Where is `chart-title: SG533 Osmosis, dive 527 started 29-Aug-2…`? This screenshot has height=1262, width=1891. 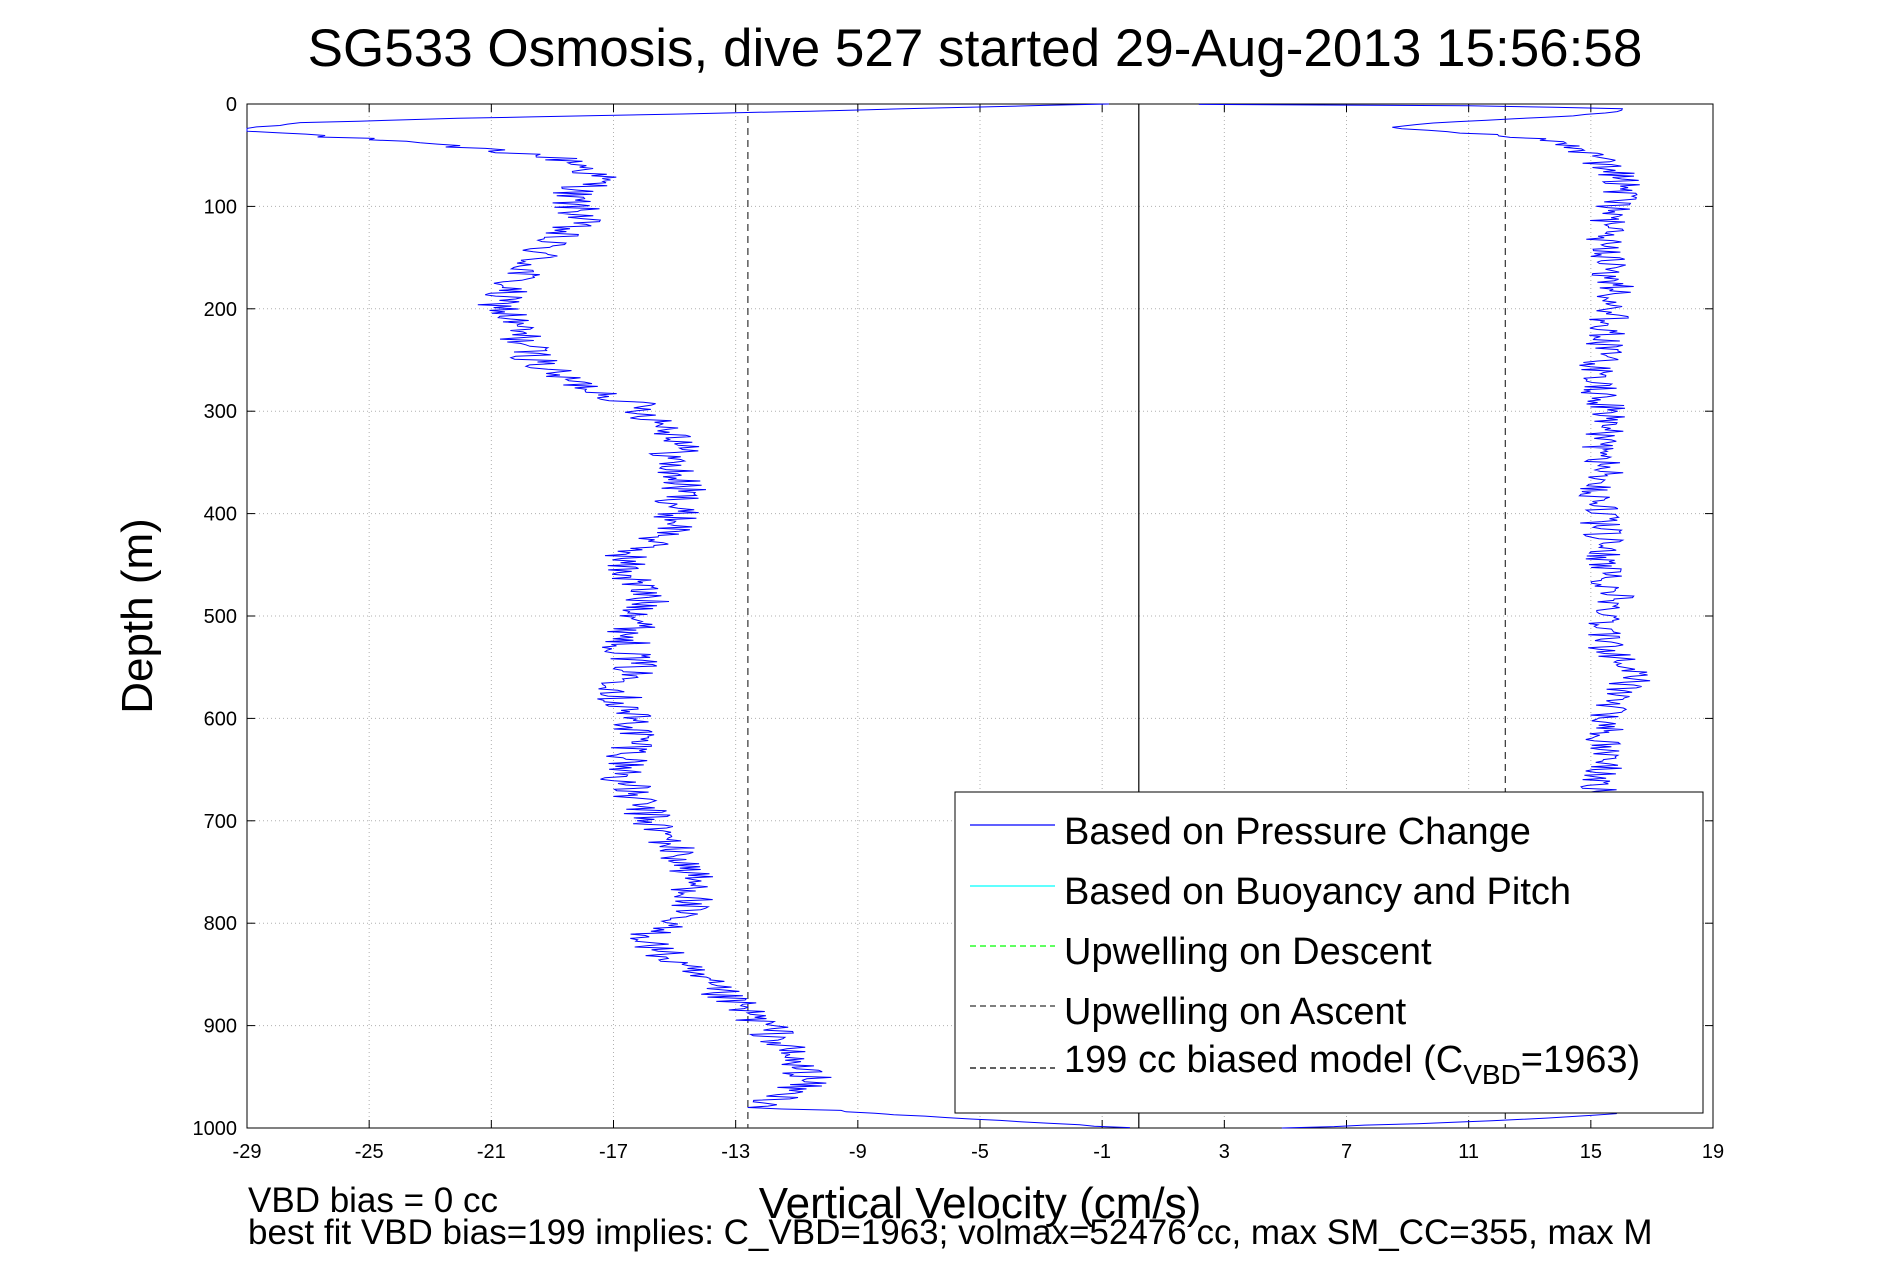 chart-title: SG533 Osmosis, dive 527 started 29-Aug-2… is located at coordinates (975, 48).